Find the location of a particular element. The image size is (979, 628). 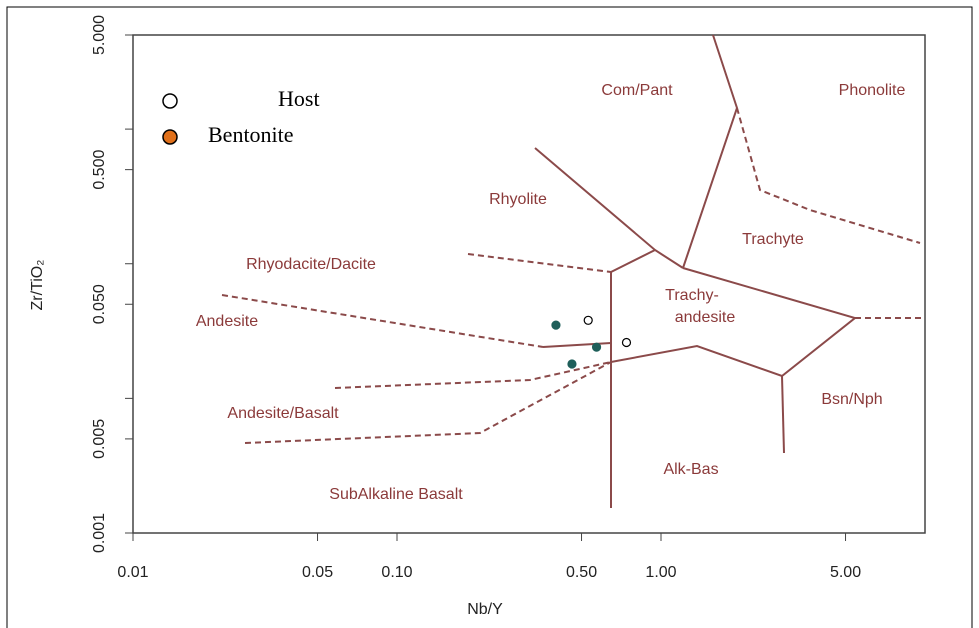

field-label: andesite is located at coordinates (705, 317).